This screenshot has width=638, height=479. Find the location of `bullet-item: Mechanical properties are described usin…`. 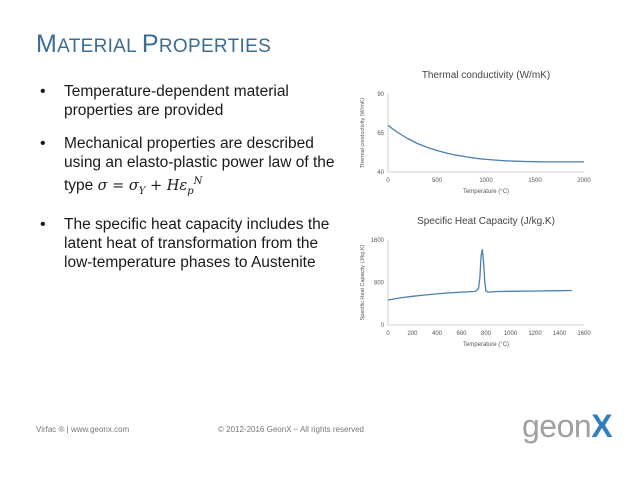

bullet-item: Mechanical properties are described usin… is located at coordinates (186, 167).